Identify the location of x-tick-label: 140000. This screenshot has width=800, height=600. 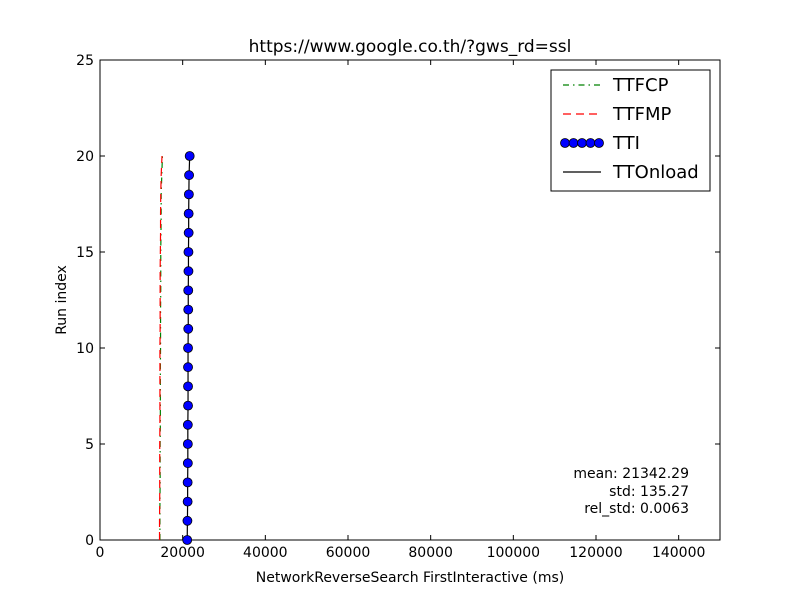
(678, 553).